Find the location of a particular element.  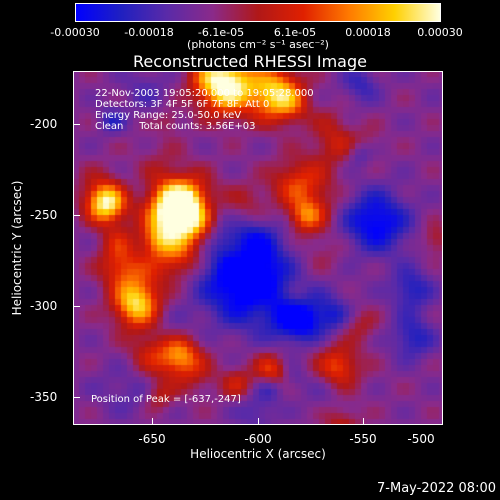

colorbar-gradient is located at coordinates (258, 12).